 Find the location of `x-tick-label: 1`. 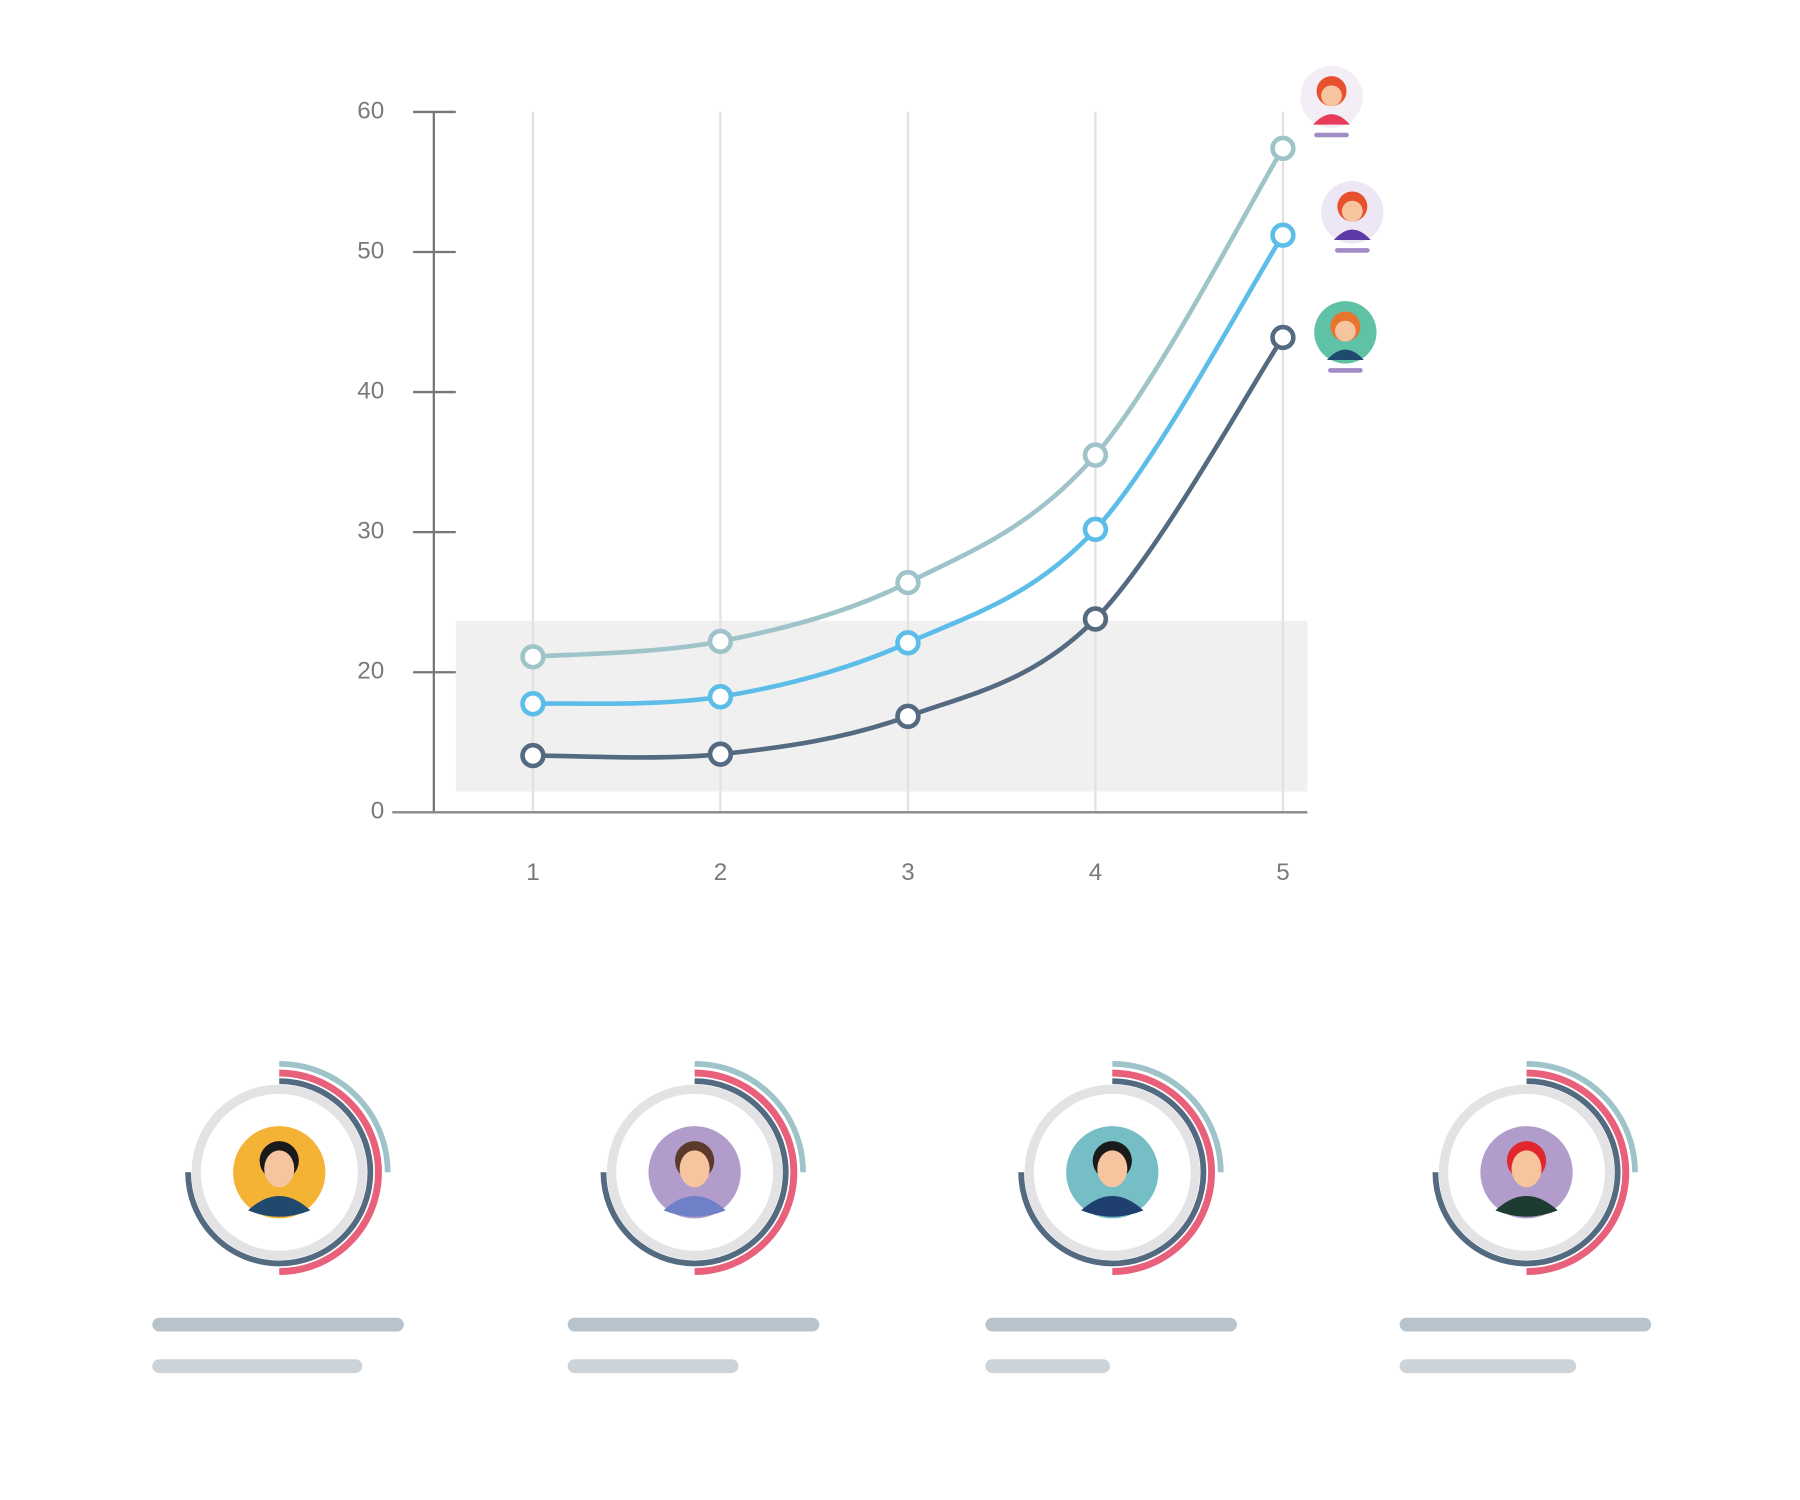

x-tick-label: 1 is located at coordinates (532, 872).